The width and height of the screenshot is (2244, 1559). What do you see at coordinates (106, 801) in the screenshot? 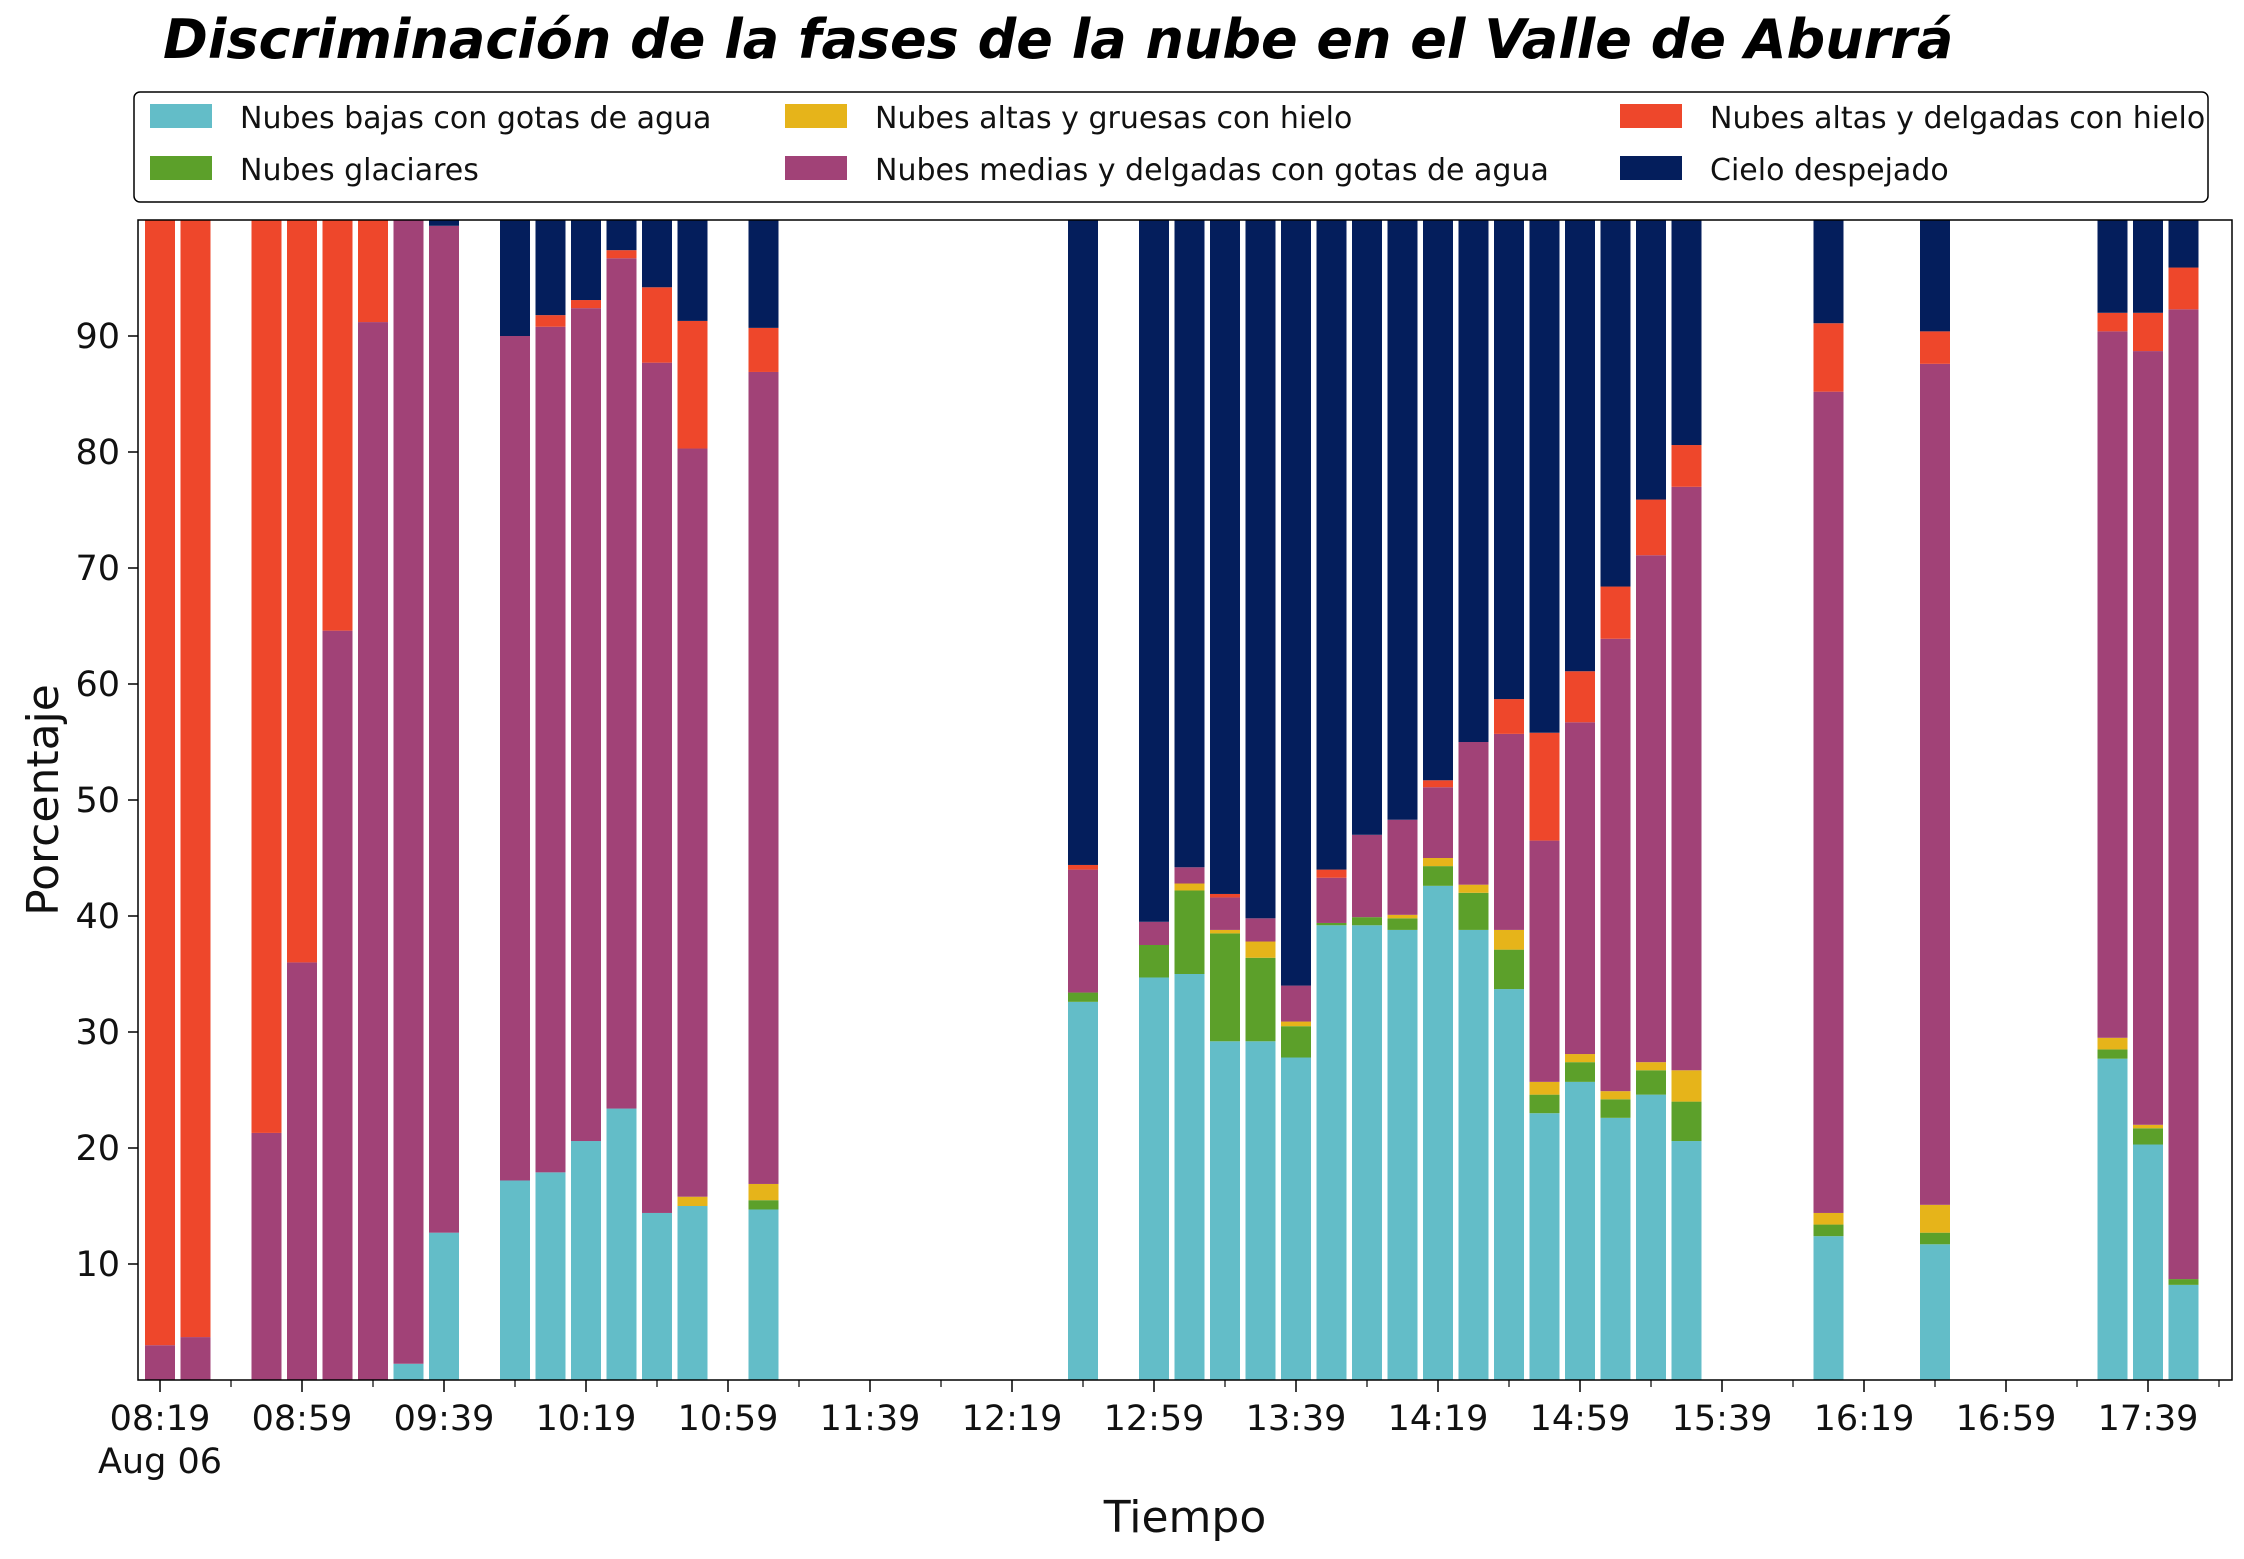
I see `y-axis: 10 20 30 40 50 60 70 80 90` at bounding box center [106, 801].